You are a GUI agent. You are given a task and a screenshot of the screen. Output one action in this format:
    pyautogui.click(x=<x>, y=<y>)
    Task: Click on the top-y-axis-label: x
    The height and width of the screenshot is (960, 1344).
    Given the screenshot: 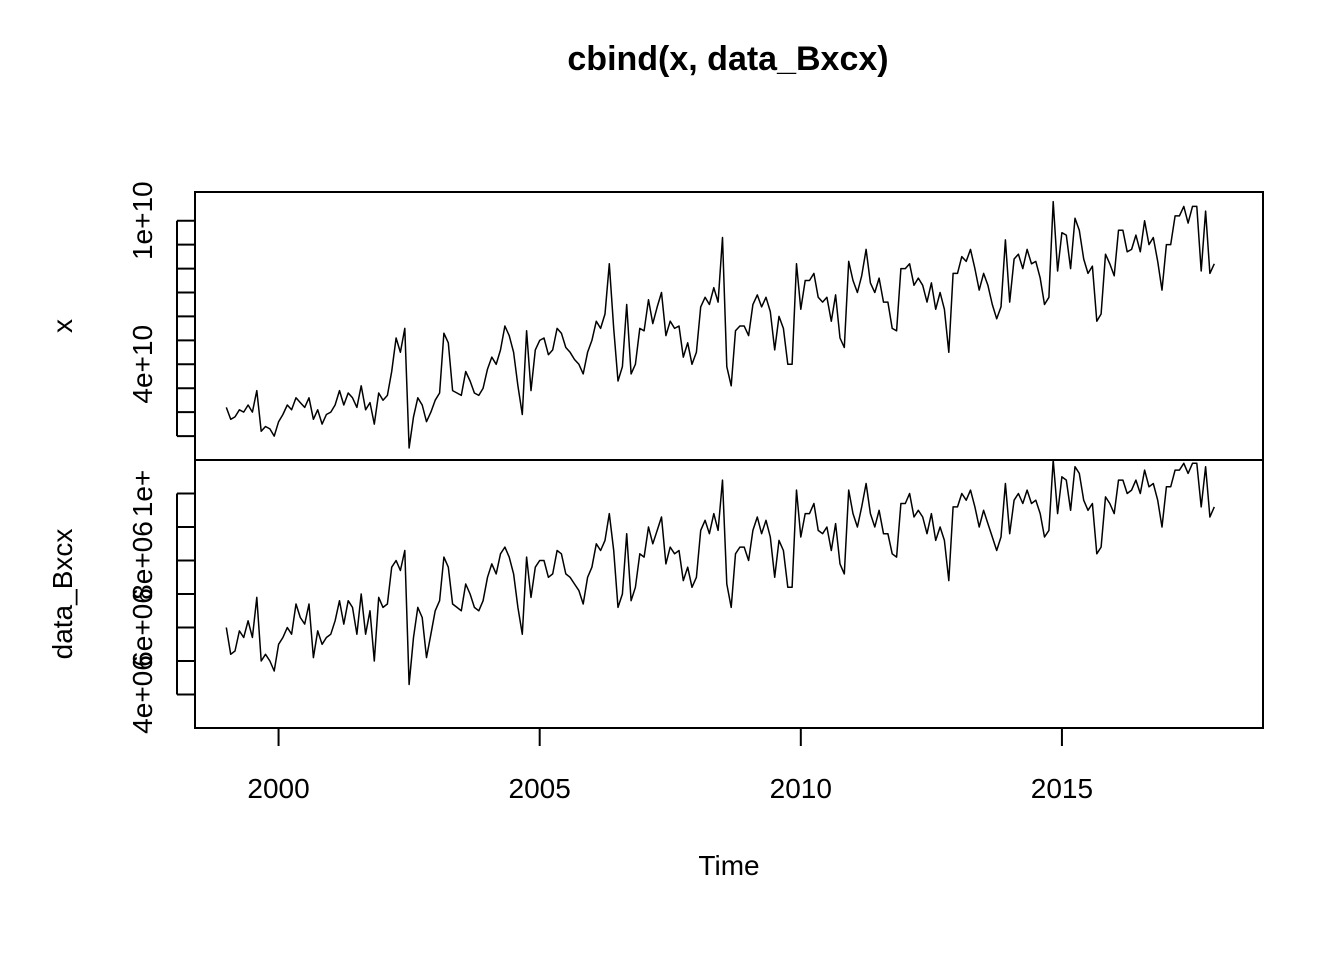 What is the action you would take?
    pyautogui.click(x=62, y=326)
    